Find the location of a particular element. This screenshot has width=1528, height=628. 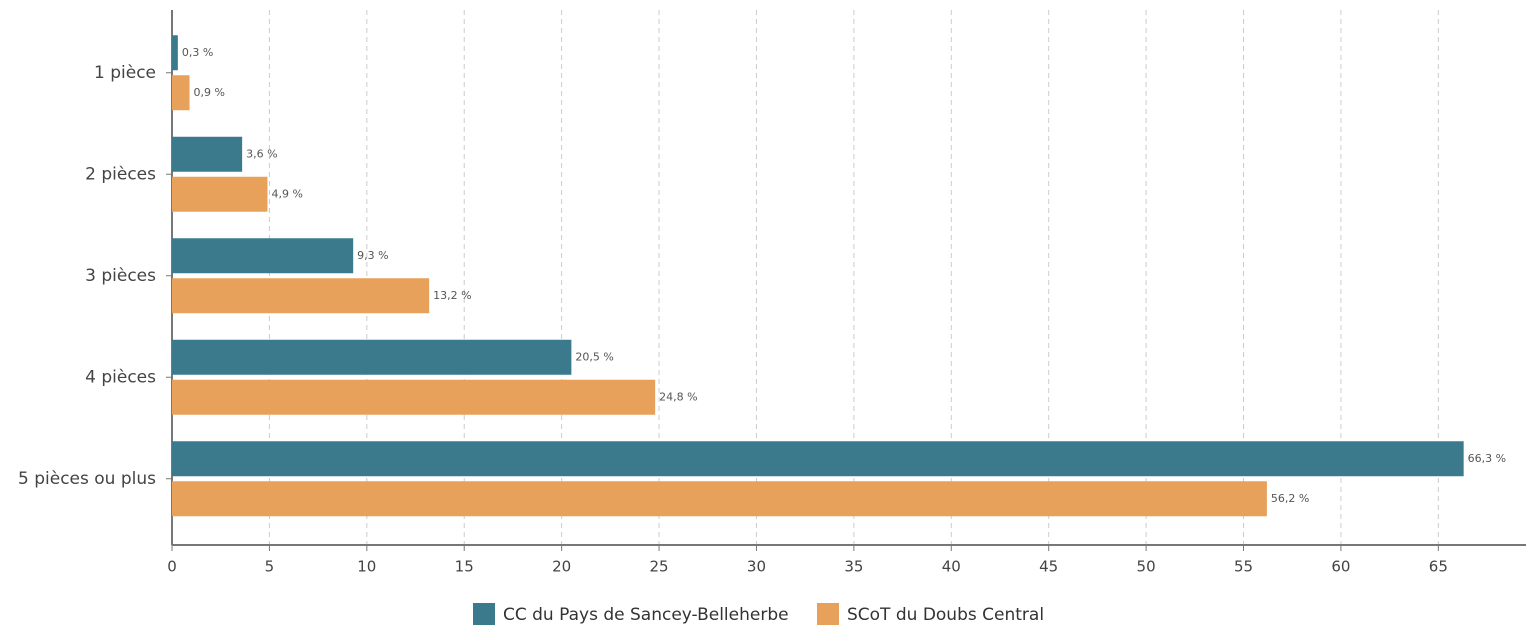

x-tick-label: 60 is located at coordinates (1340, 567).